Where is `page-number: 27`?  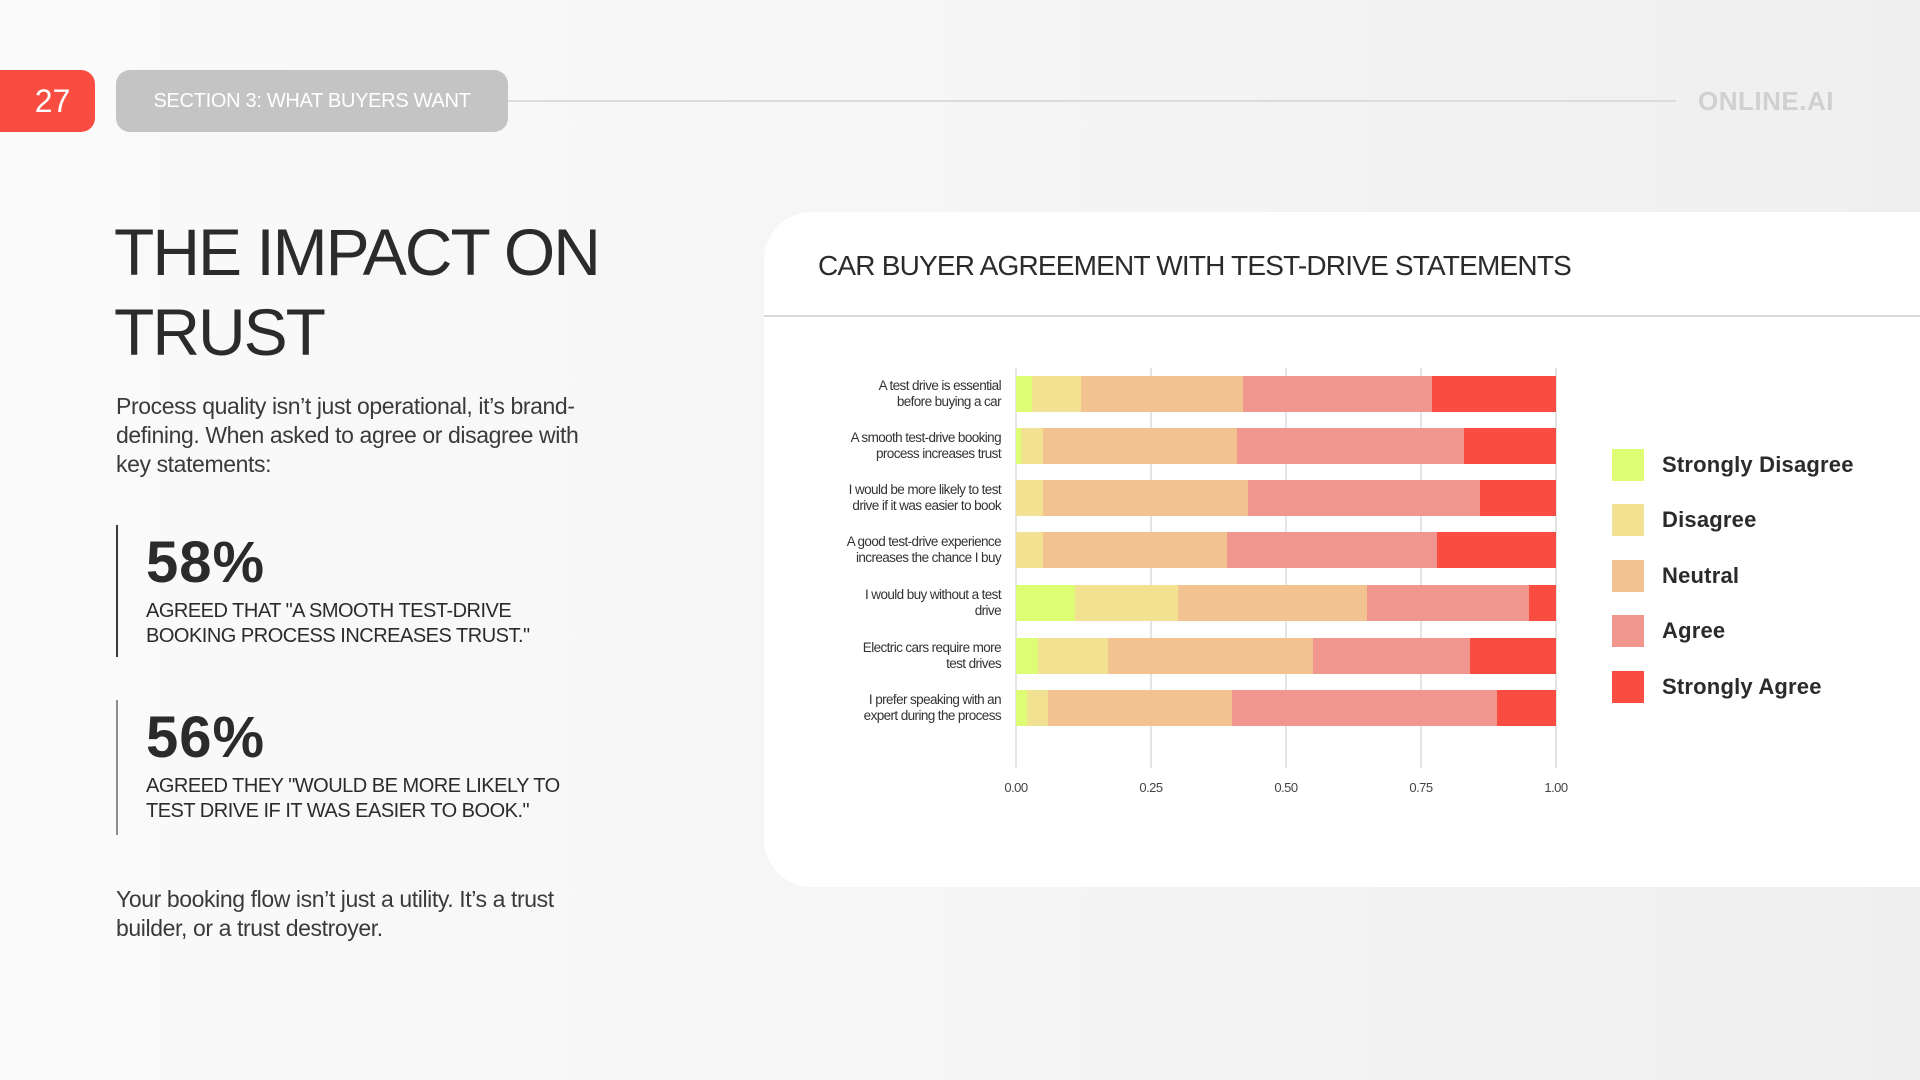
page-number: 27 is located at coordinates (52, 100).